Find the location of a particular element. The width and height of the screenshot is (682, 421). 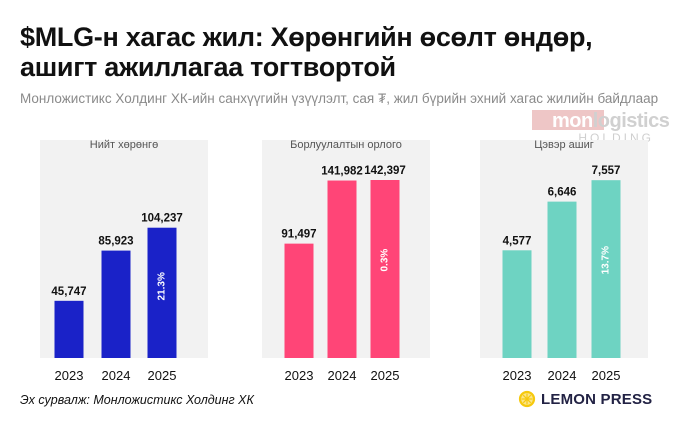

bar-sales-2024 is located at coordinates (342, 269).